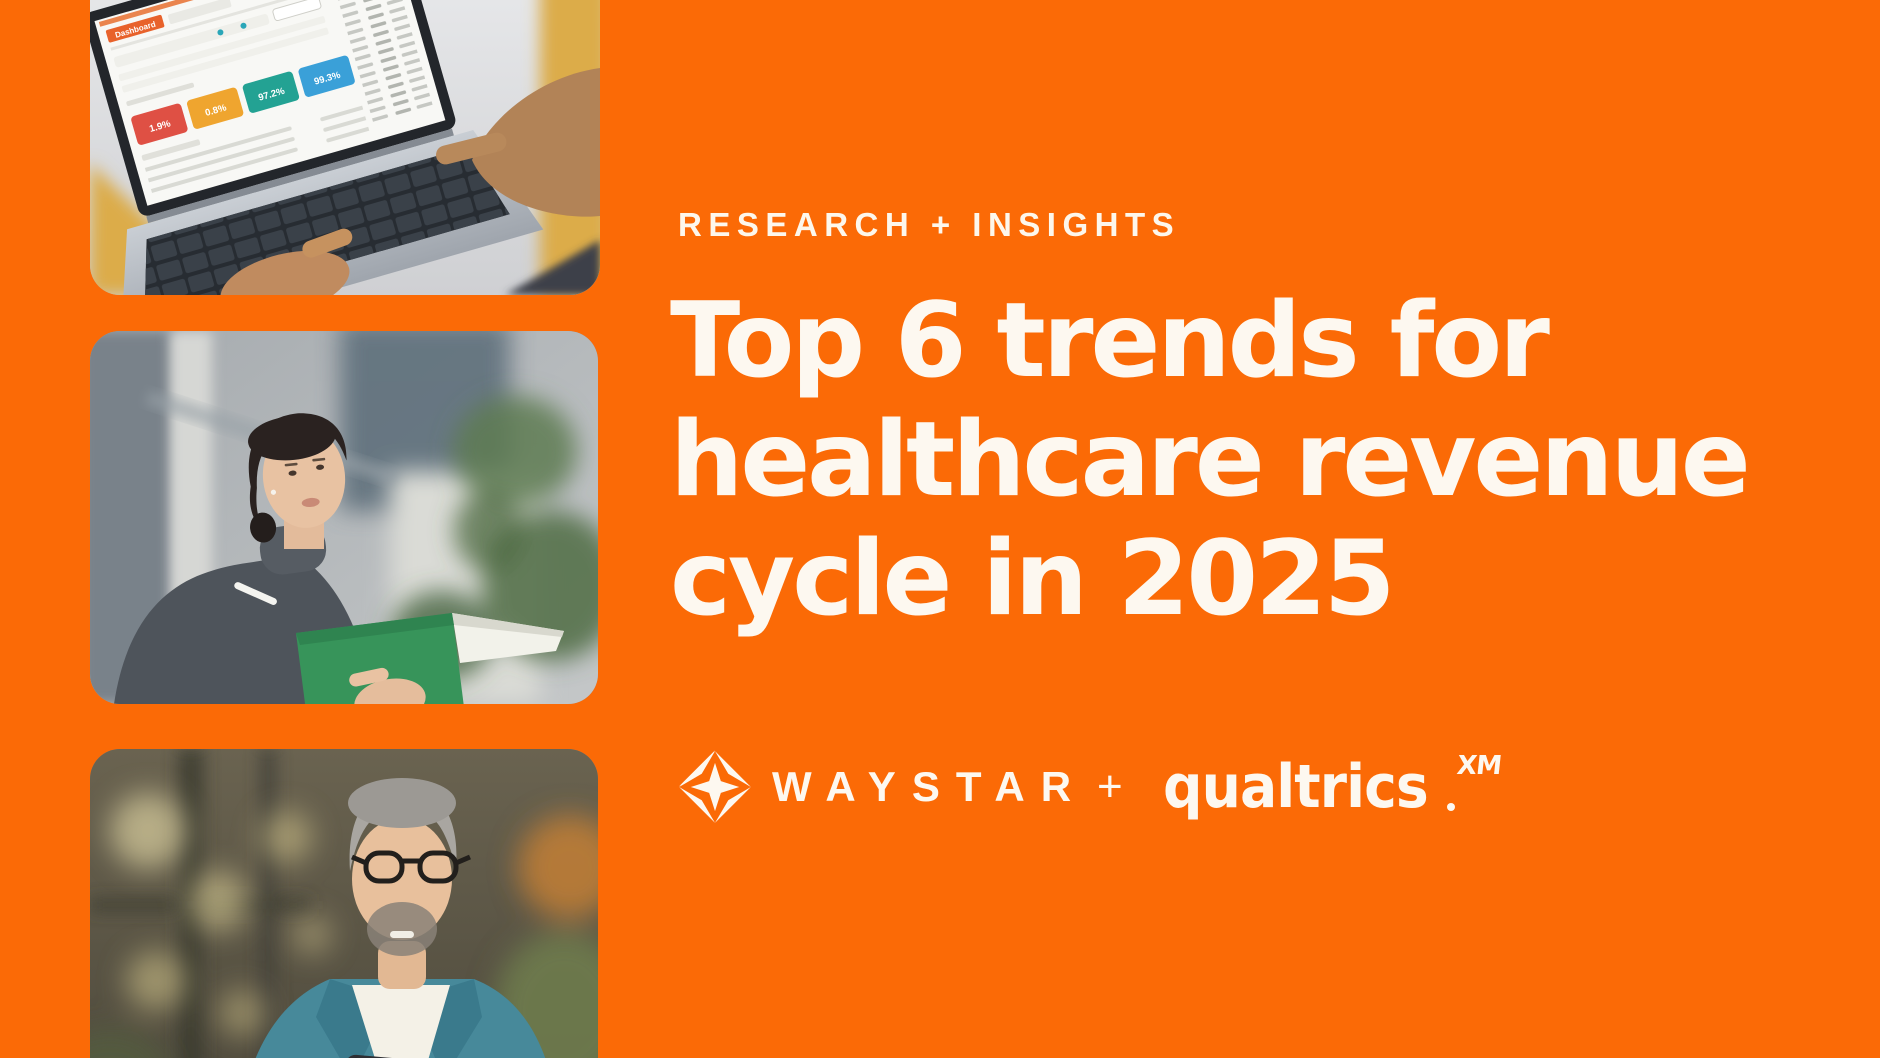 This screenshot has height=1058, width=1880. What do you see at coordinates (929, 224) in the screenshot?
I see `eyebrow-text: RESEARCH + INSIGHTS` at bounding box center [929, 224].